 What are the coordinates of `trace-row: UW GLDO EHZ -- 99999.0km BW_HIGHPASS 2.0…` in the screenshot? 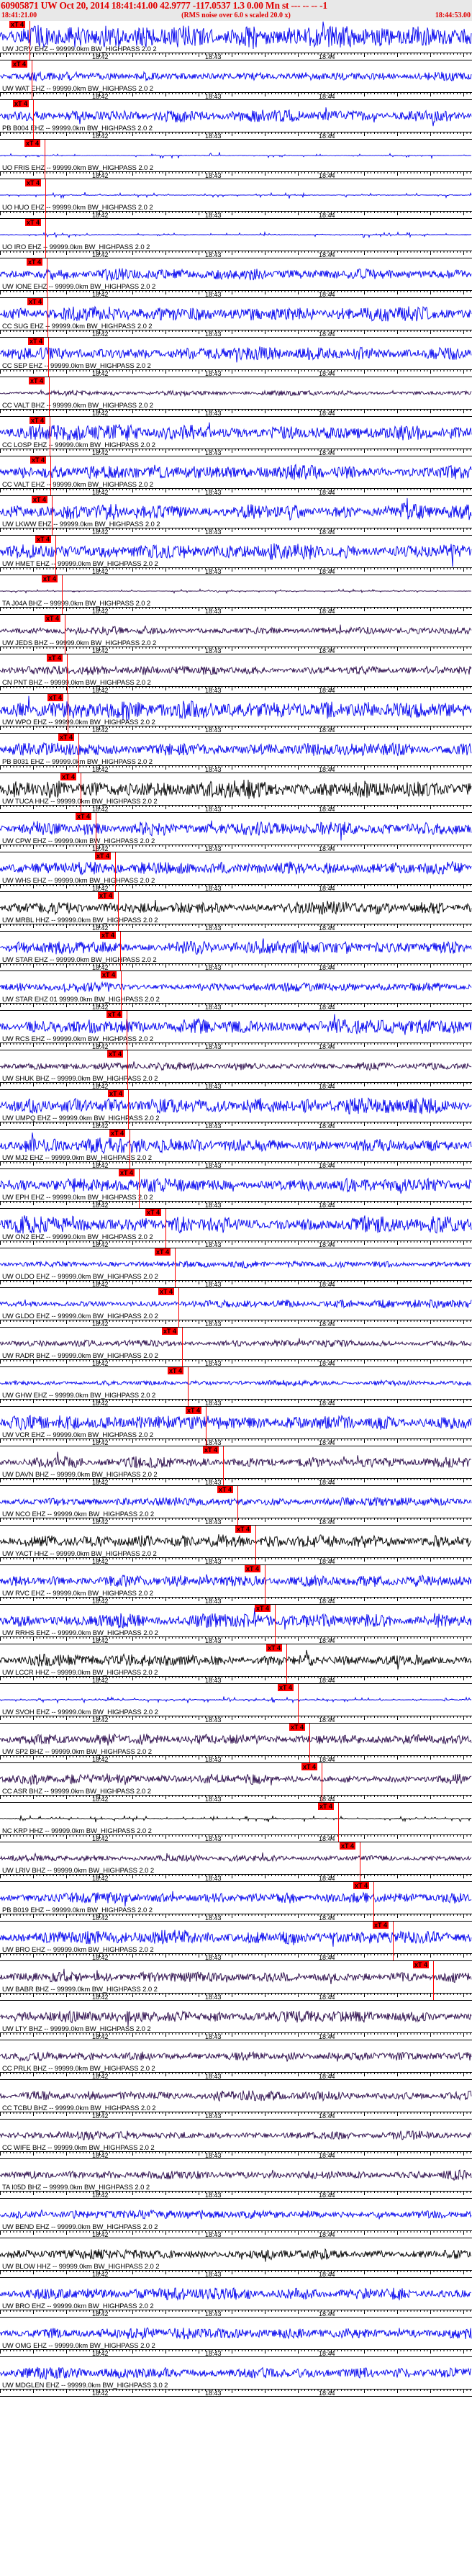 It's located at (236, 1308).